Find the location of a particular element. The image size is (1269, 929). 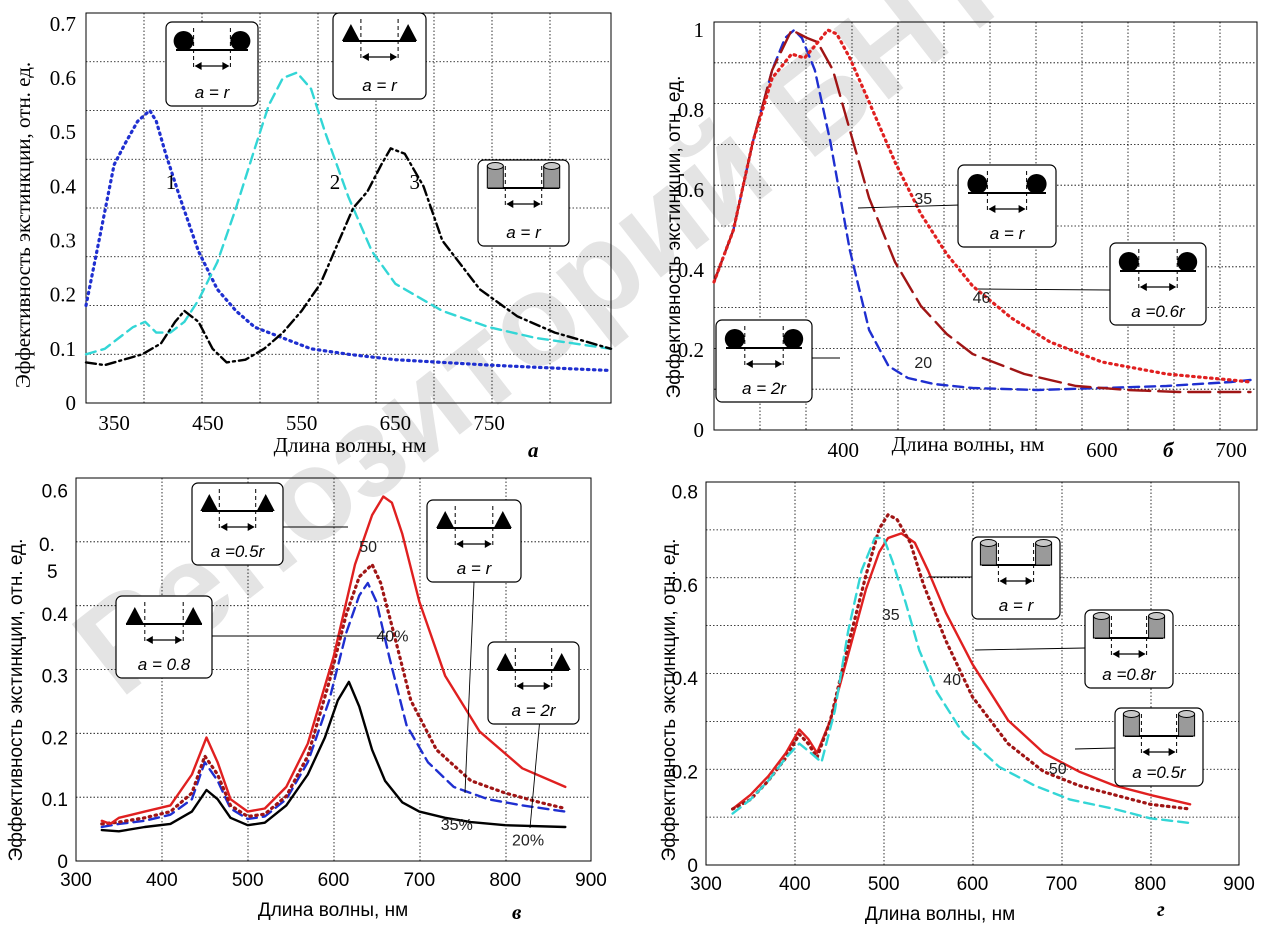

panel-g-ytick-0.4: 0.4 is located at coordinates (685, 679).